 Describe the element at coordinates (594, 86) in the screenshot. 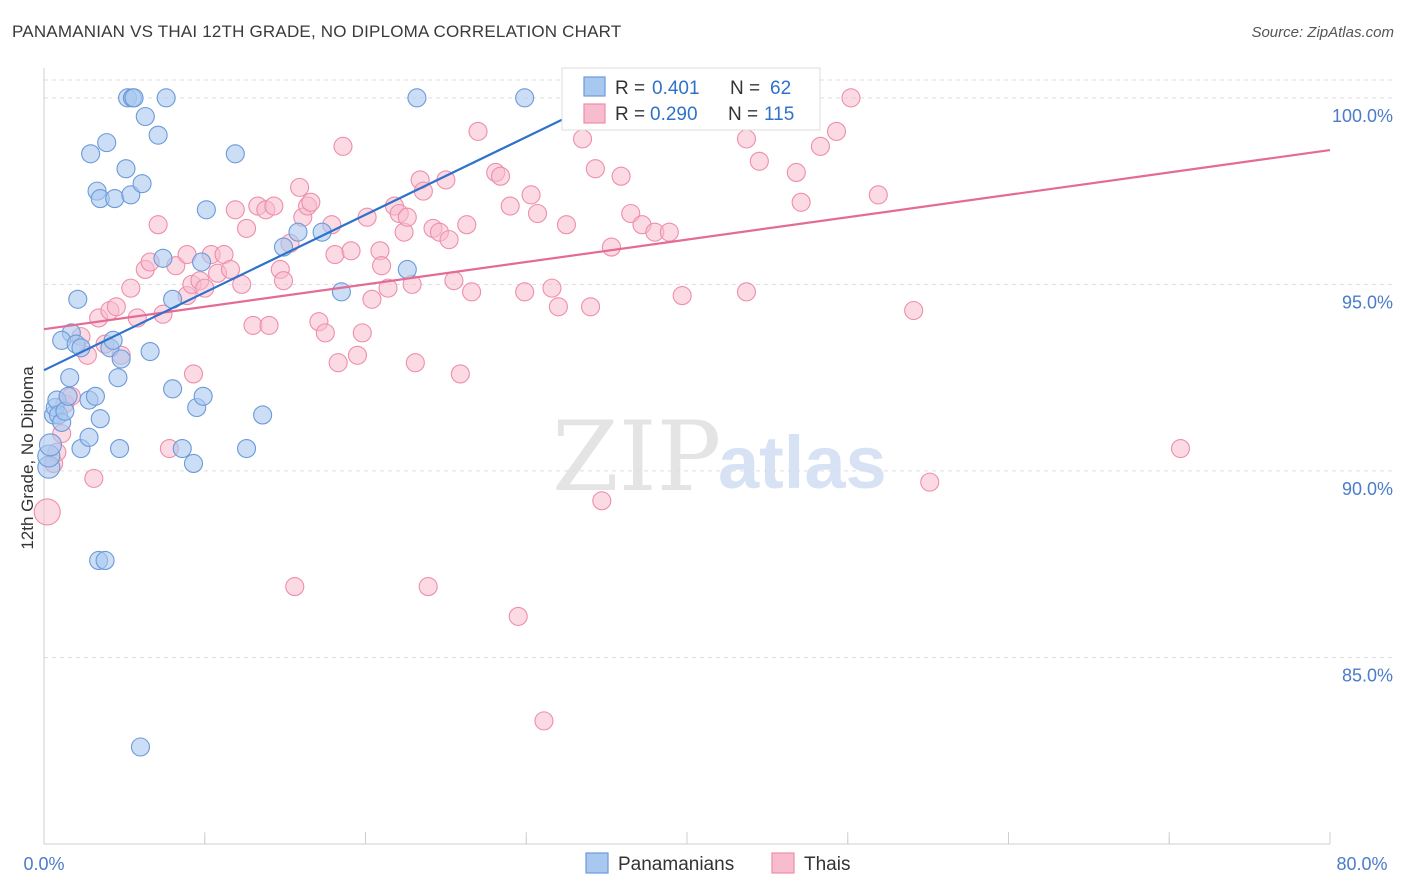

I see `legend-swatch-blue` at that location.